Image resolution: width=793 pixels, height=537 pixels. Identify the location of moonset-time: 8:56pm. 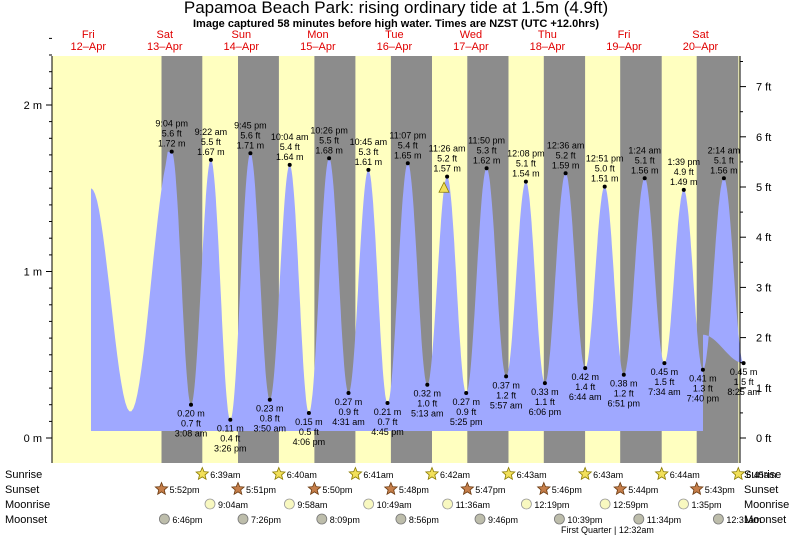
(424, 520).